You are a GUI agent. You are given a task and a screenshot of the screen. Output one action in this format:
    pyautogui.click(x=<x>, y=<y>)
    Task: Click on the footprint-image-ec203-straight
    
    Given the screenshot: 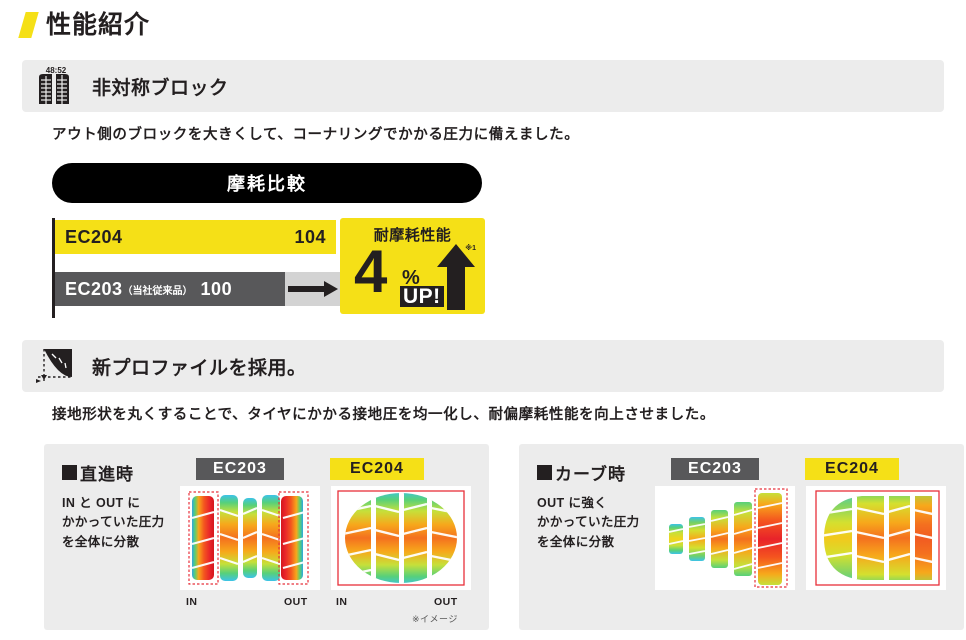 What is the action you would take?
    pyautogui.click(x=250, y=538)
    